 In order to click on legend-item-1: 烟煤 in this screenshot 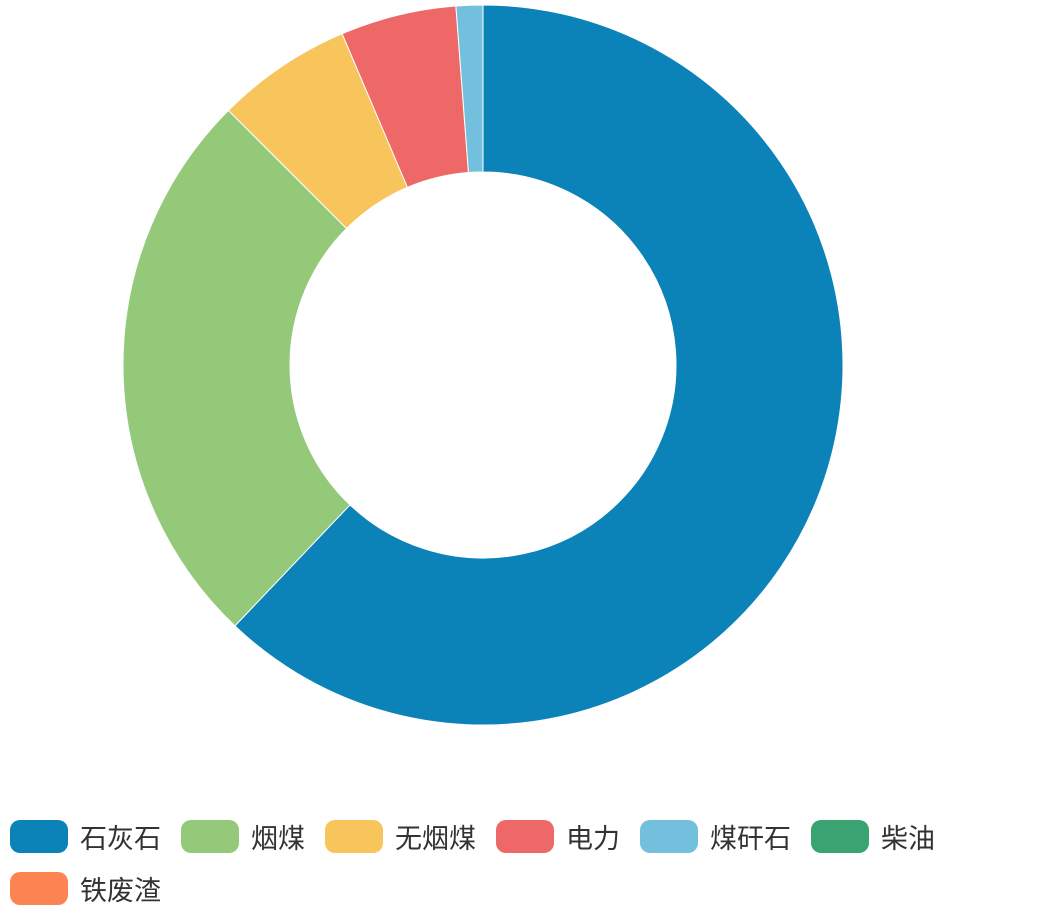, I will do `click(243, 836)`.